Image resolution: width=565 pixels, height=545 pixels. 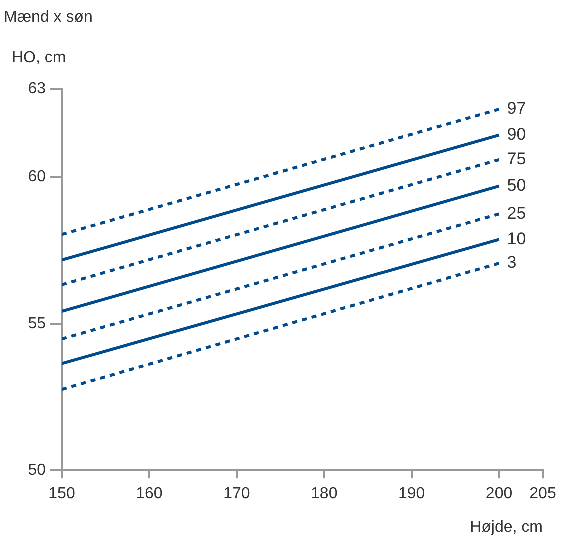 What do you see at coordinates (412, 494) in the screenshot?
I see `x-tick-label: 190` at bounding box center [412, 494].